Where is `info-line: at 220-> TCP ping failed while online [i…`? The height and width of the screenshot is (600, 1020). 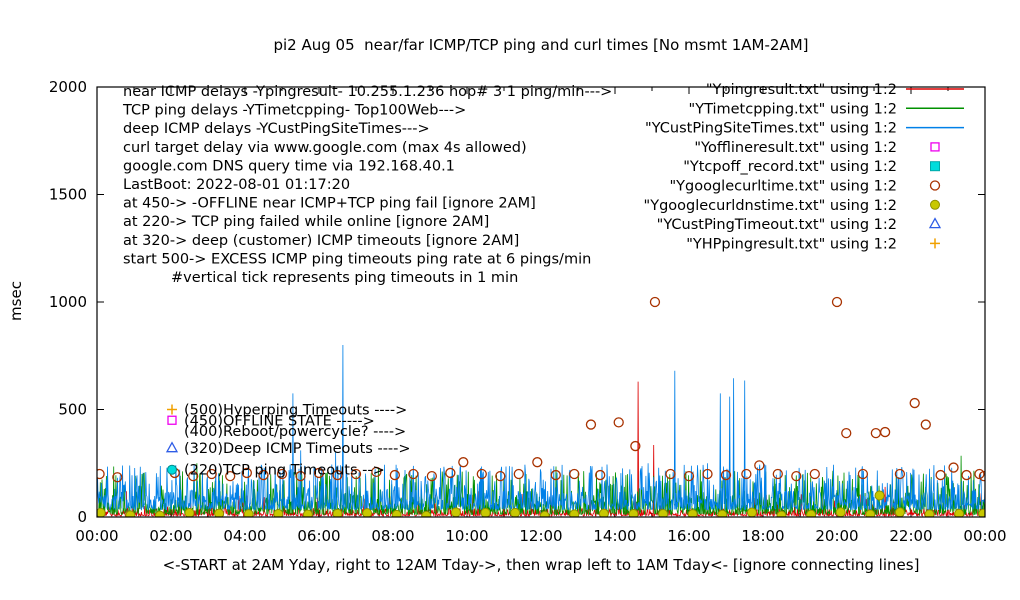 info-line: at 220-> TCP ping failed while online [i… is located at coordinates (306, 222).